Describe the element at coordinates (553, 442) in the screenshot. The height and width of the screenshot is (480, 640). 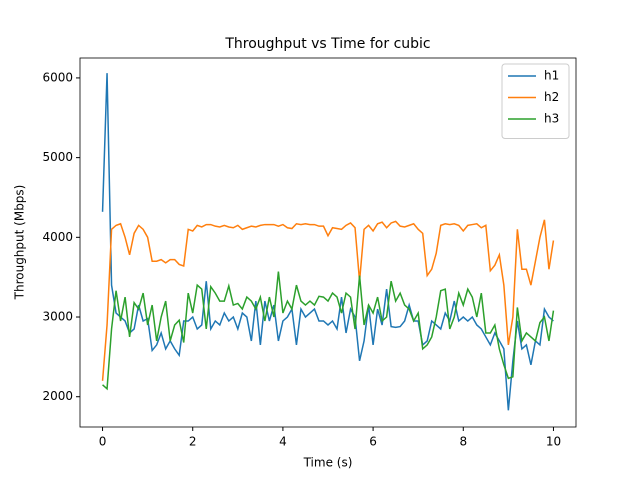
I see `x-tick-label: 10` at that location.